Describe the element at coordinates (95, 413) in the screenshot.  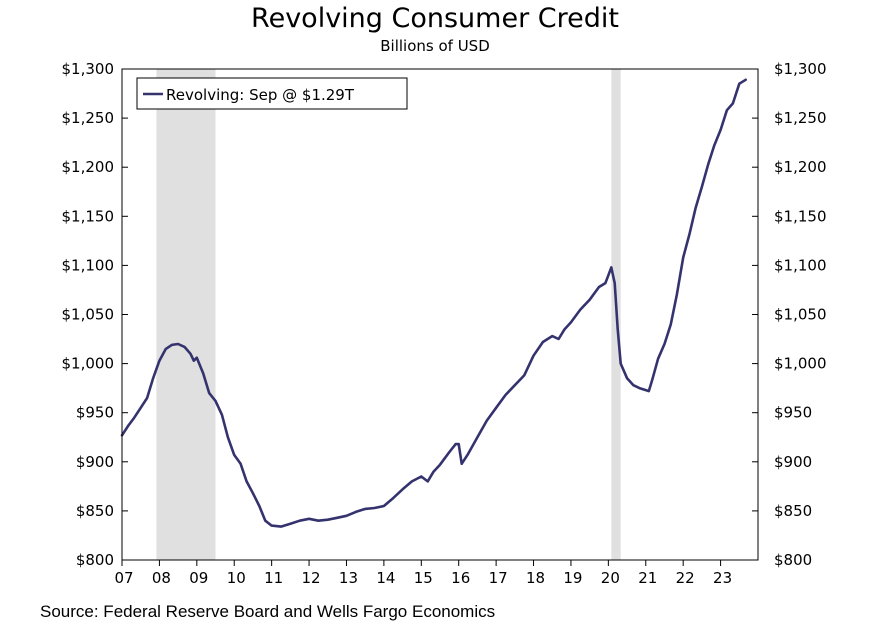
I see `y-tick-label-left: $950` at that location.